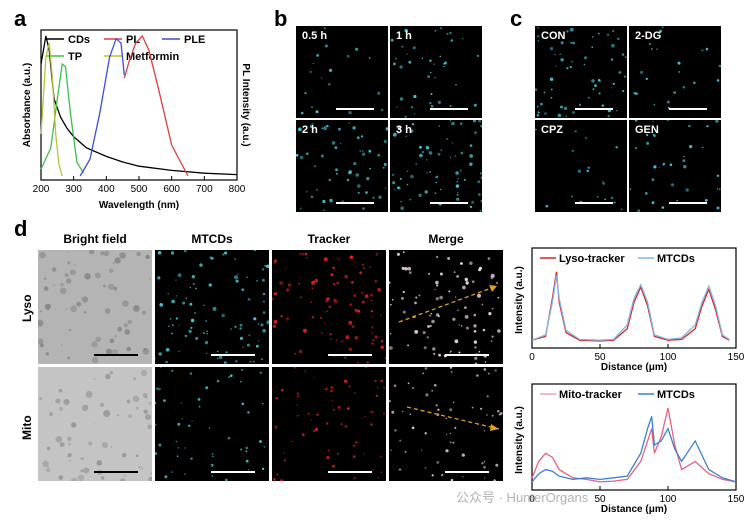 The image size is (750, 522). I want to click on image-lyso-tracker, so click(329, 307).